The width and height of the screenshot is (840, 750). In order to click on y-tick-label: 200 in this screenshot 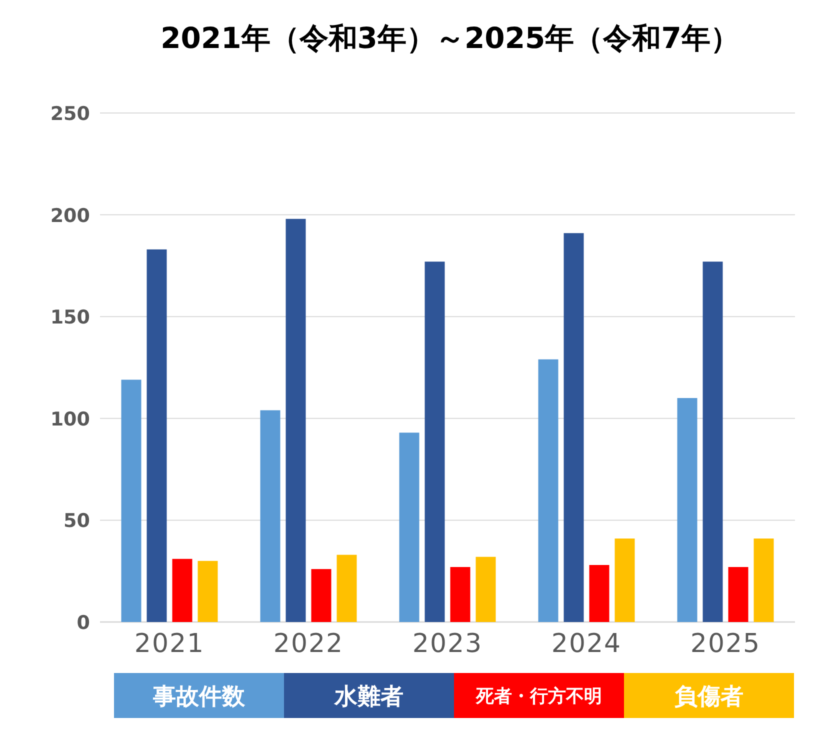, I will do `click(70, 215)`.